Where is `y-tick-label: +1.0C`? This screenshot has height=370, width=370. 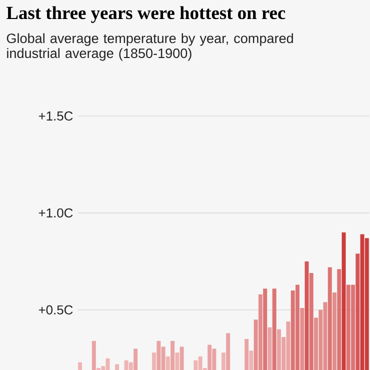
y-tick-label: +1.0C is located at coordinates (55, 213).